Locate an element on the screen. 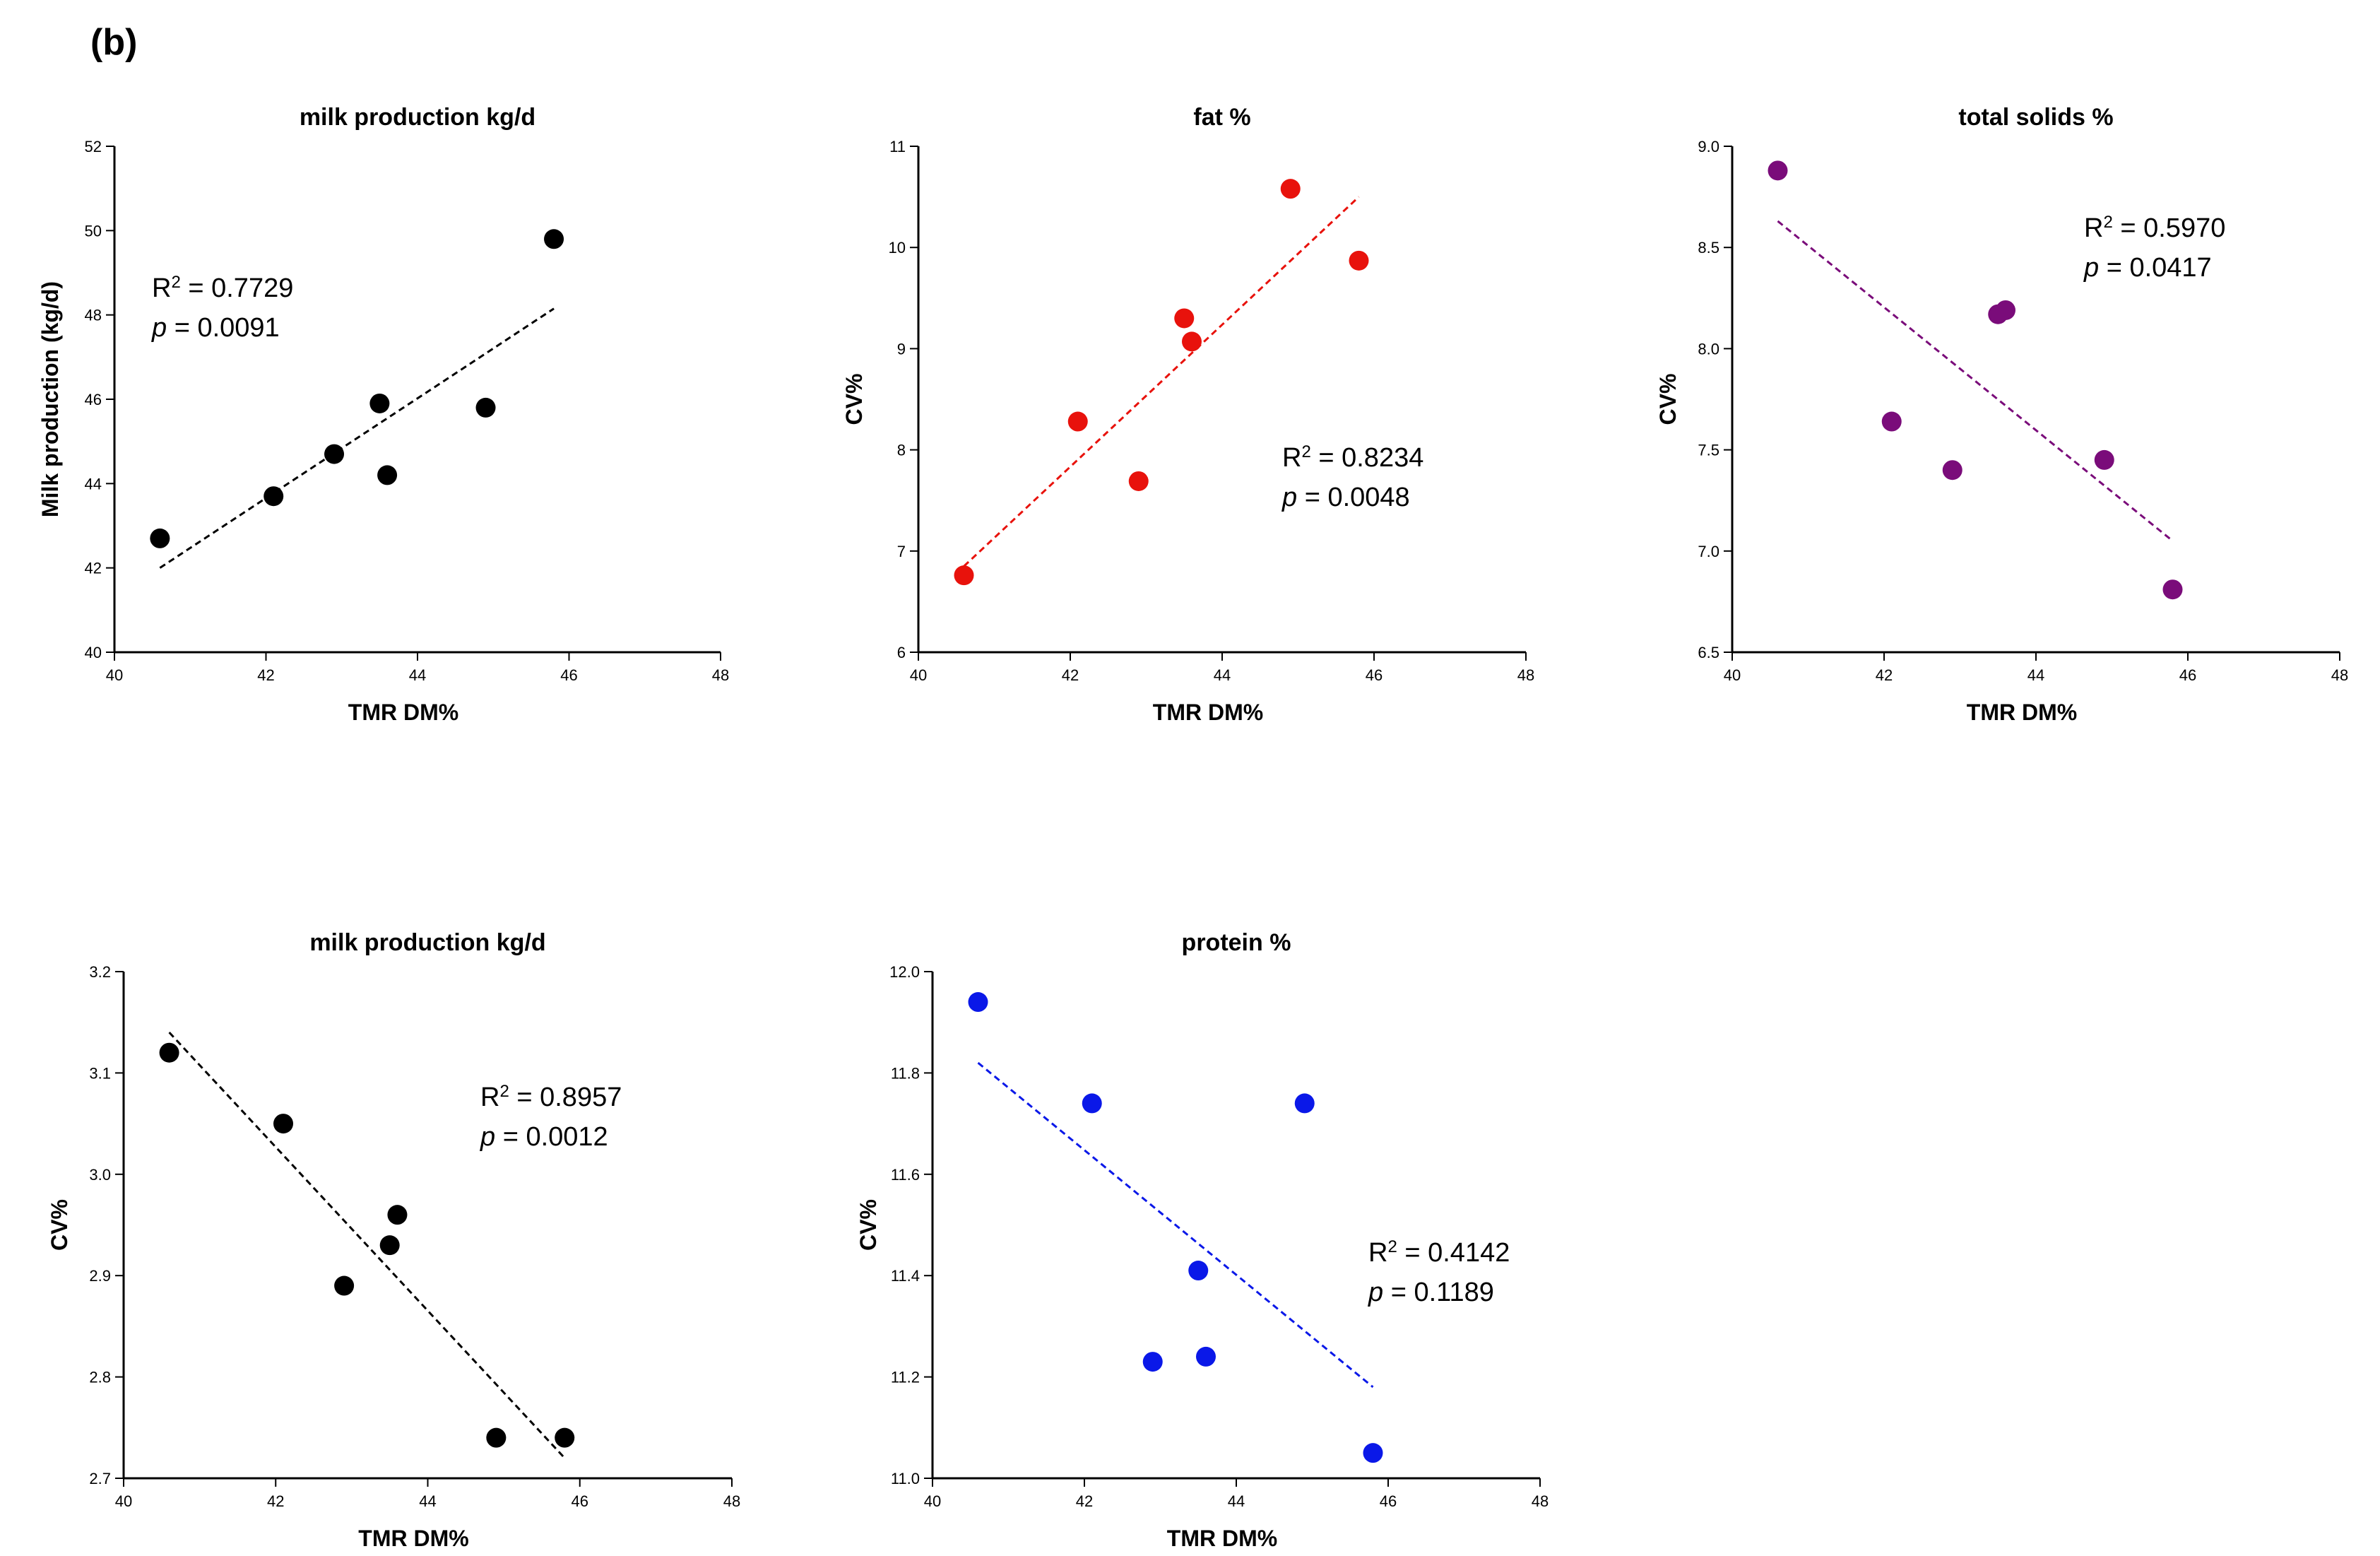  r-squared-text: R2 = 0.5970 is located at coordinates (2154, 228).